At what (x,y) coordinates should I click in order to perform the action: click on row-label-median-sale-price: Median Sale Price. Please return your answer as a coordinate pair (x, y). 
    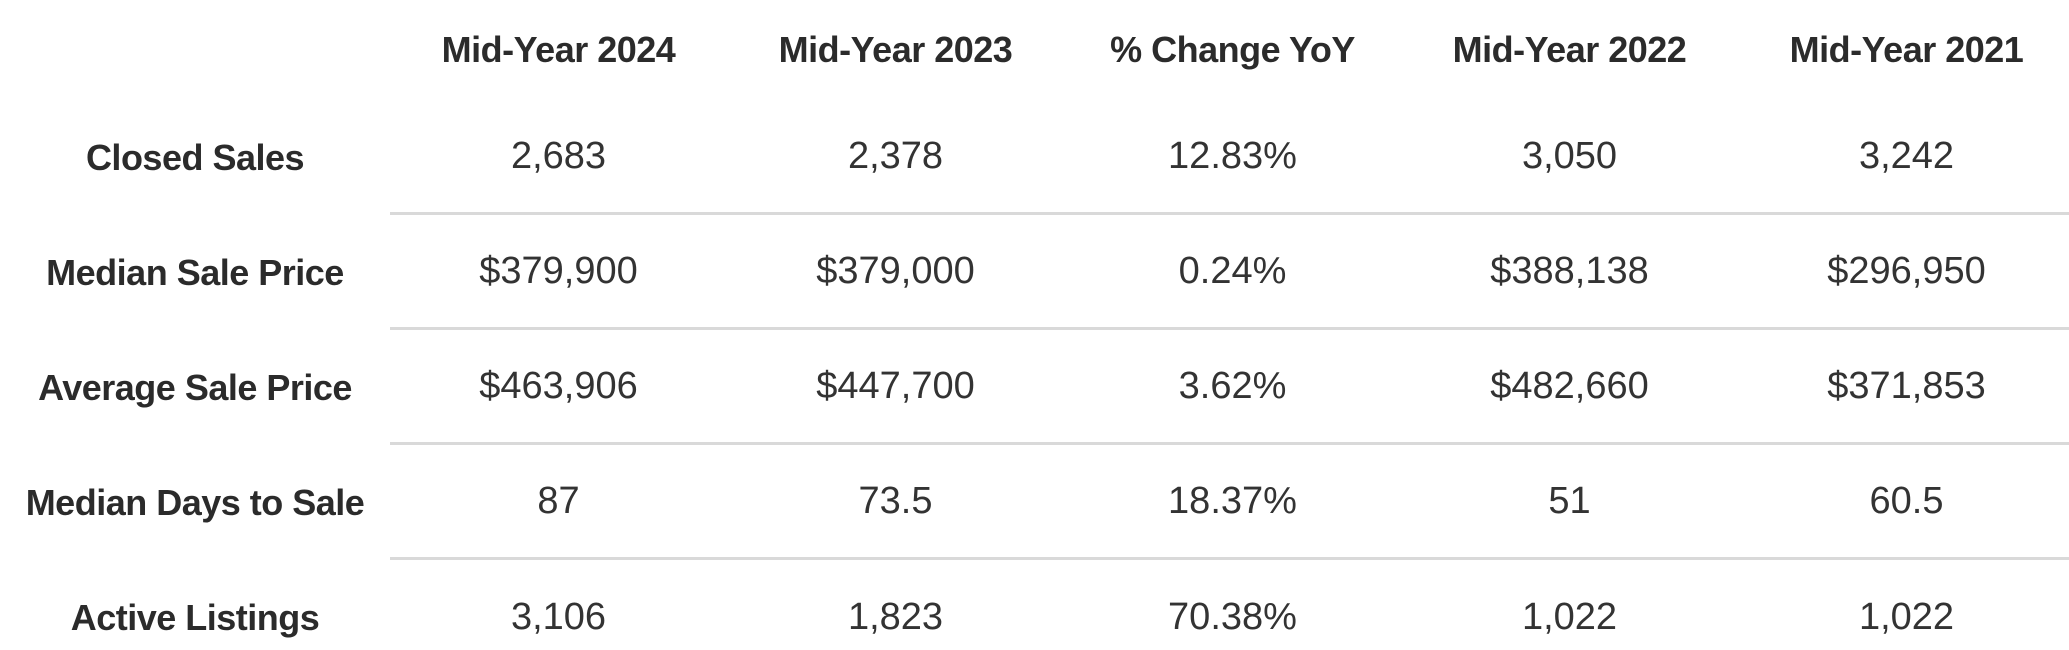
    Looking at the image, I should click on (195, 272).